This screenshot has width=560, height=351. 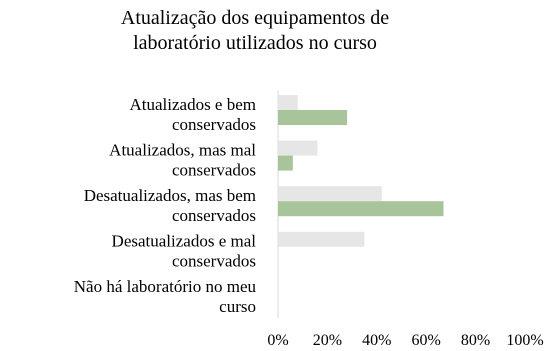 What do you see at coordinates (255, 18) in the screenshot?
I see `chart-title-line-1: Atualização dos equipamentos de` at bounding box center [255, 18].